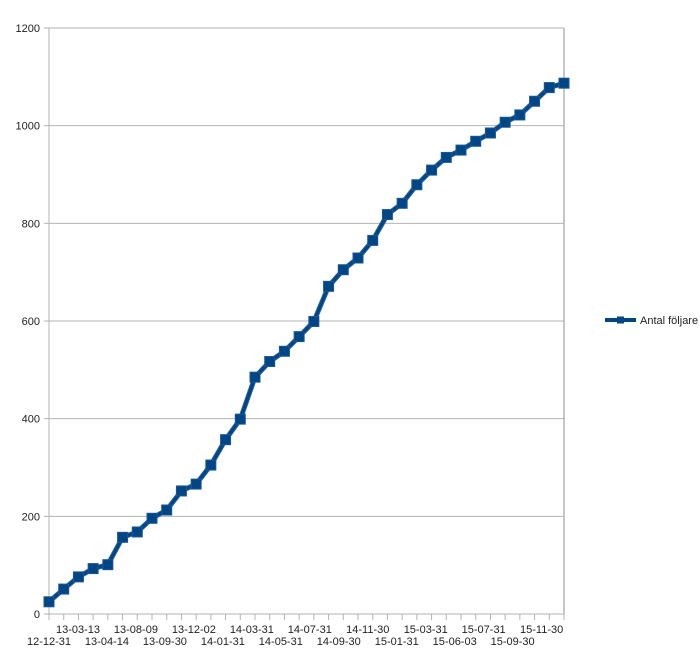 The height and width of the screenshot is (663, 700). Describe the element at coordinates (620, 320) in the screenshot. I see `legend-marker-icon` at that location.